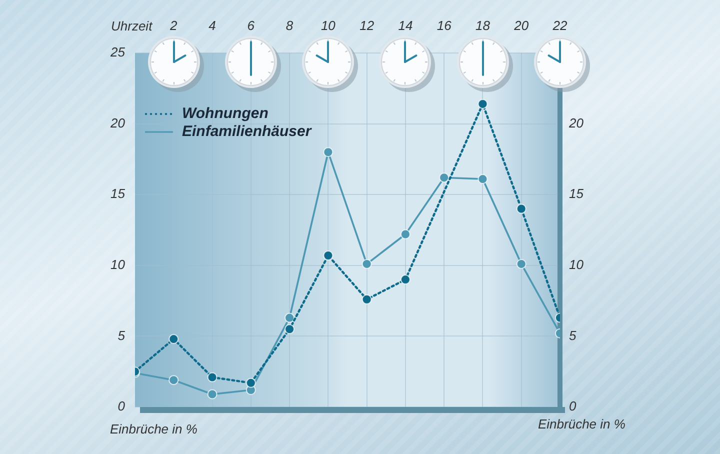 The width and height of the screenshot is (720, 454). I want to click on x-tick-label: 8, so click(290, 25).